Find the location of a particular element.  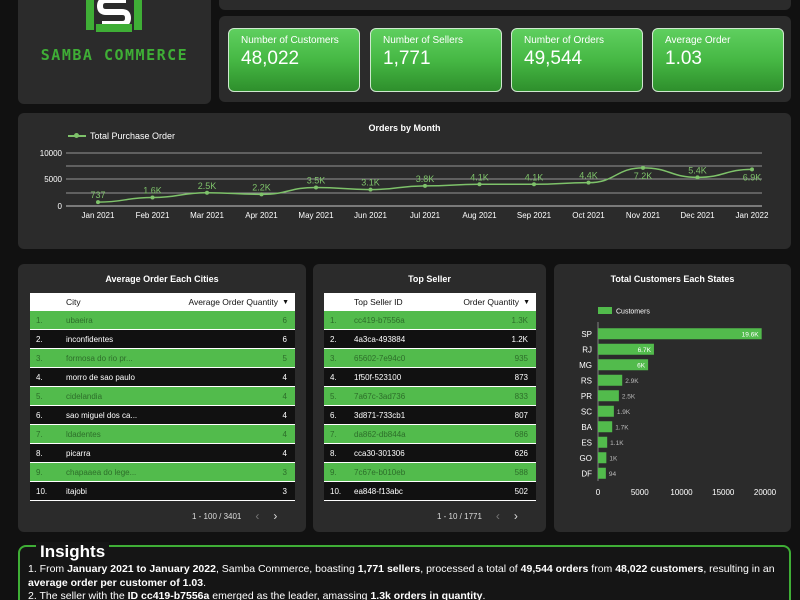

column-header-qty: Average Order Quantity is located at coordinates (233, 302).